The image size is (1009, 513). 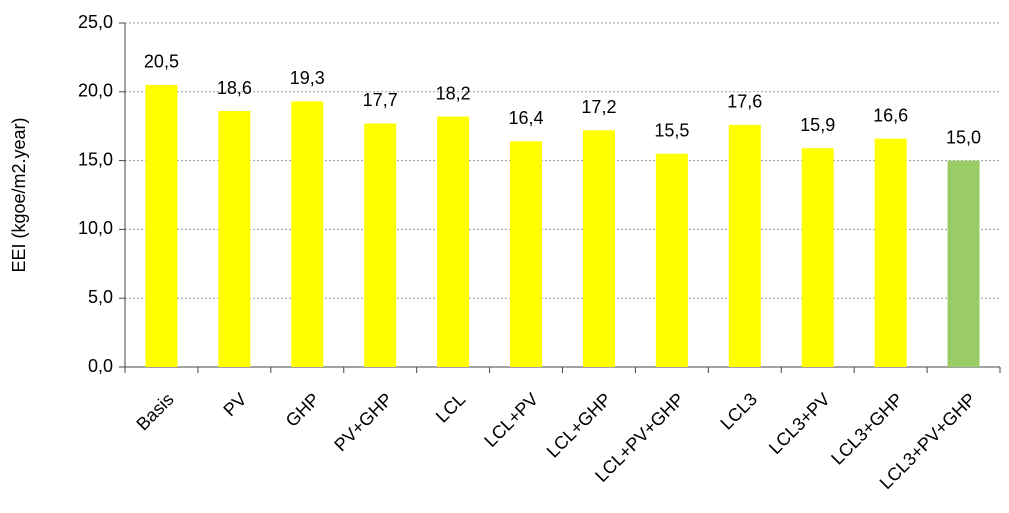 What do you see at coordinates (303, 410) in the screenshot?
I see `x-tick-label: GHP` at bounding box center [303, 410].